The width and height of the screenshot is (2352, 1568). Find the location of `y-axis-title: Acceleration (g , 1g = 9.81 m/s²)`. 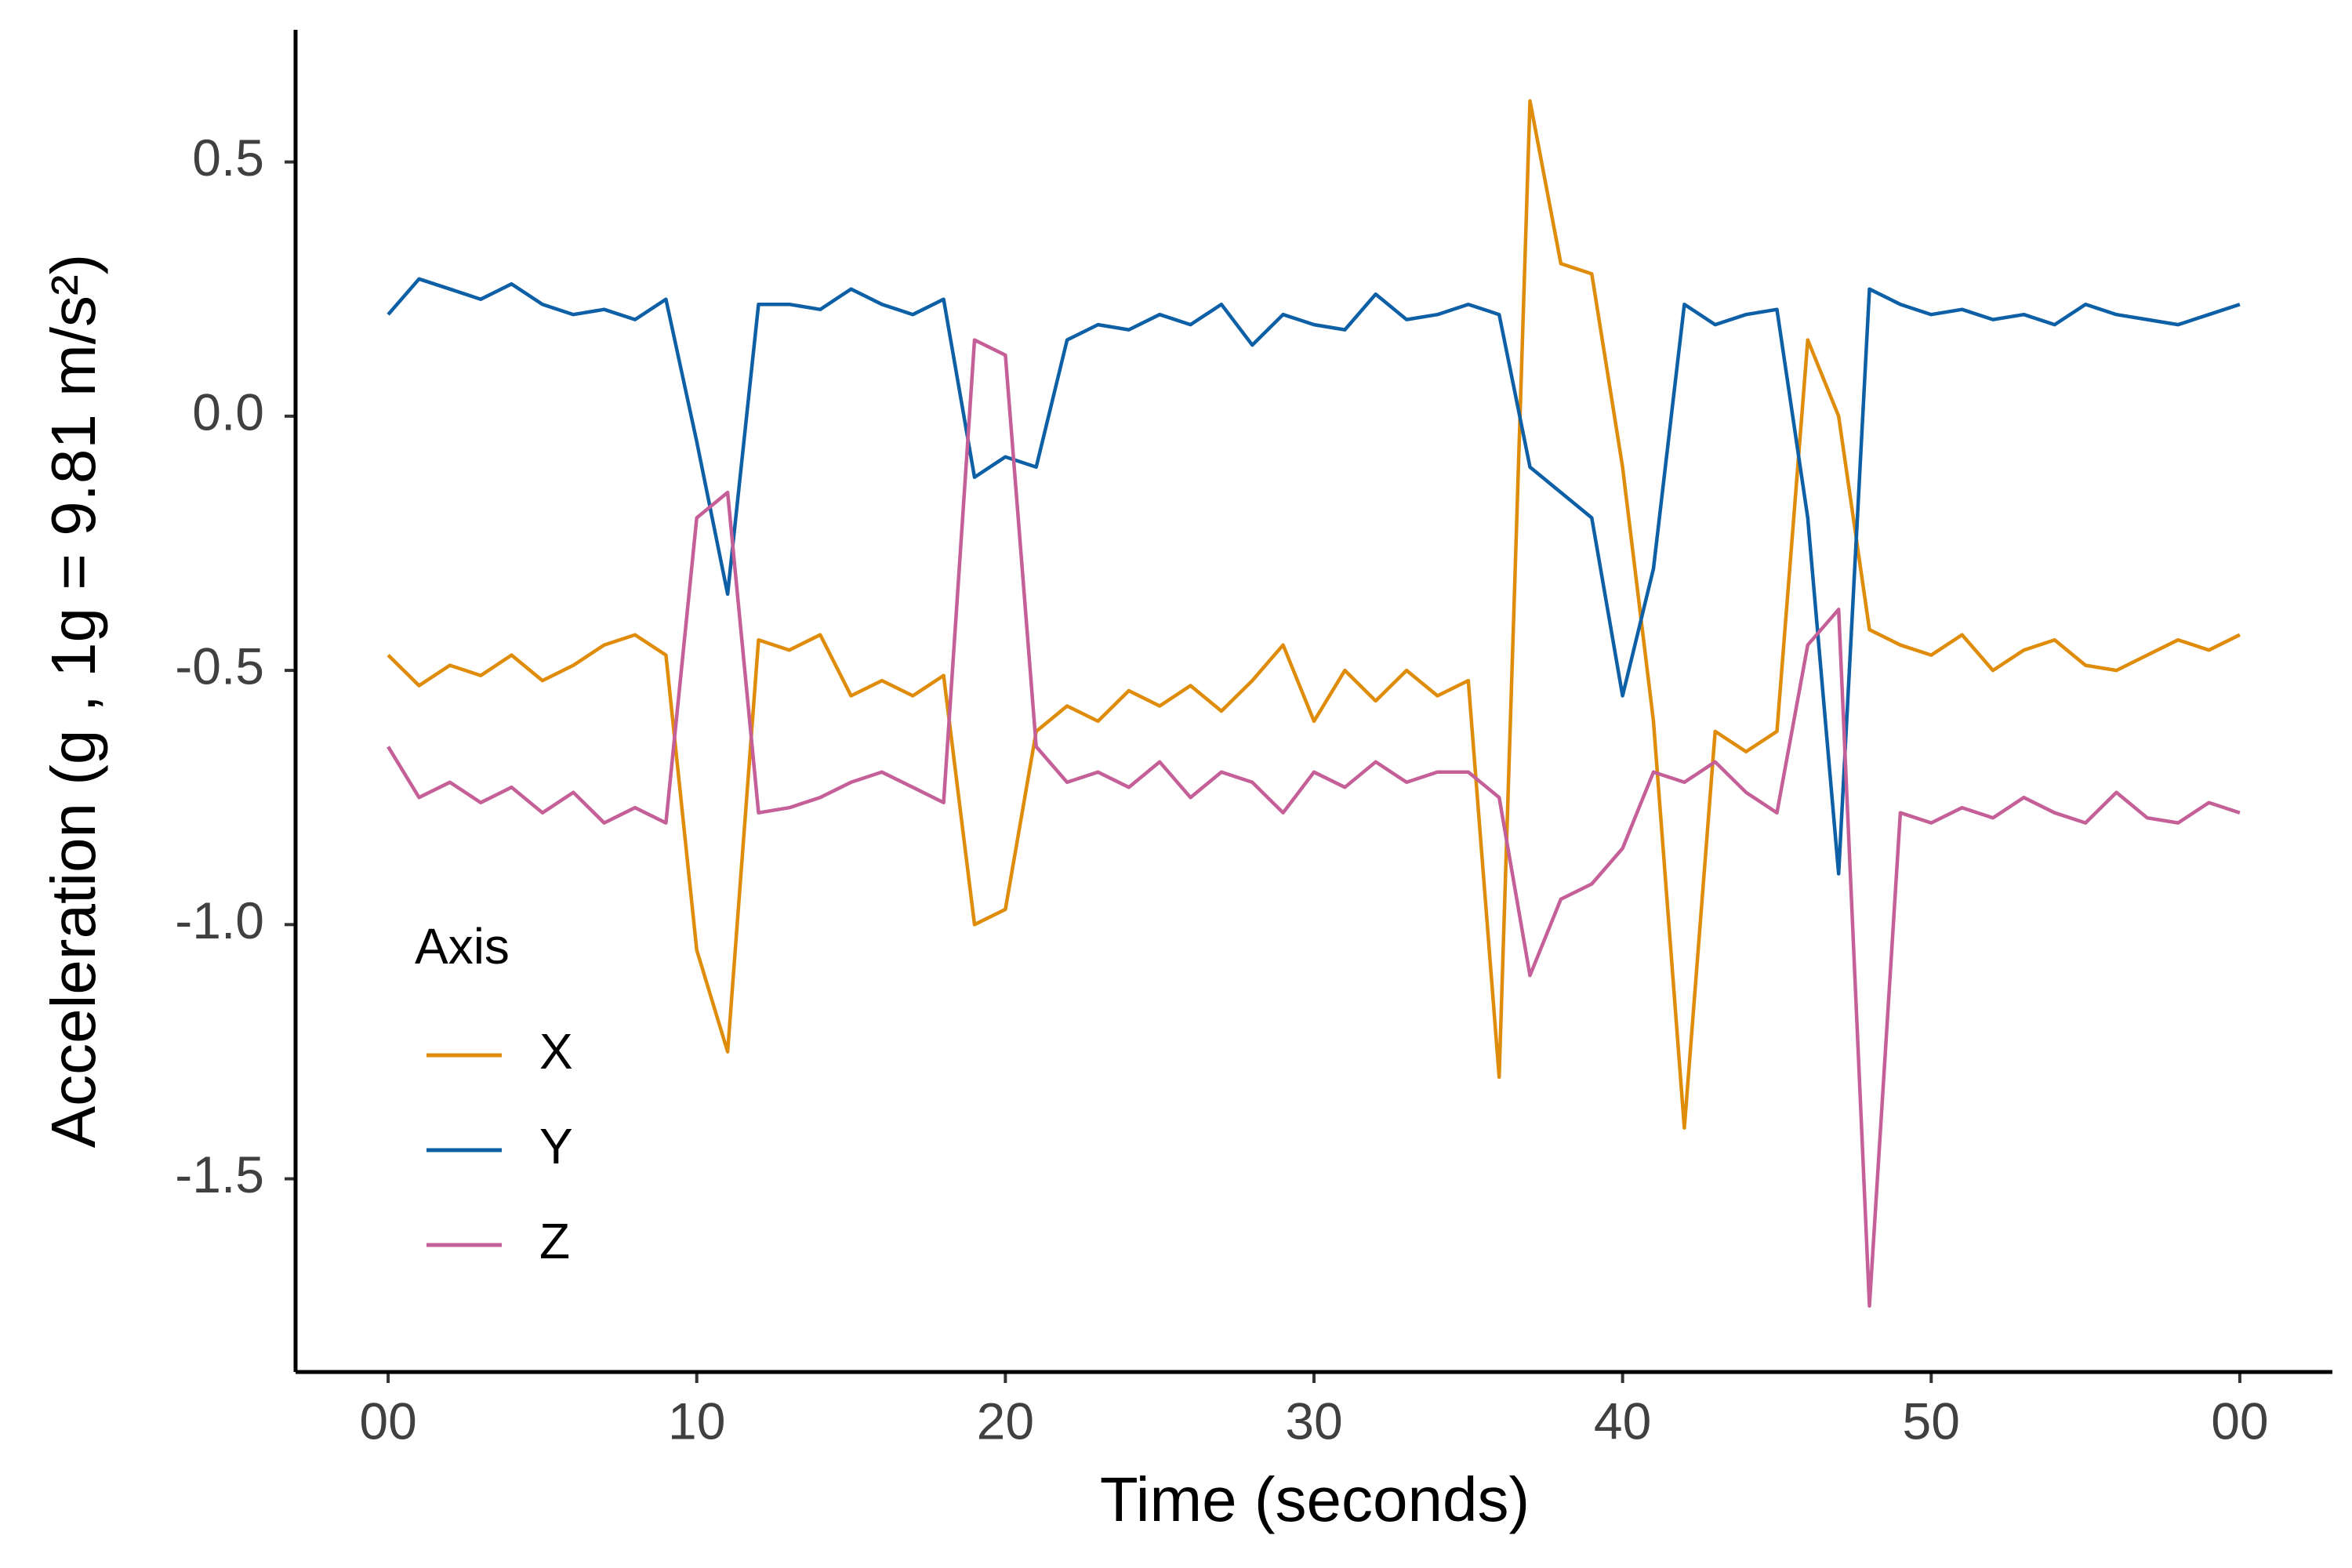

y-axis-title: Acceleration (g , 1g = 9.81 m/s²) is located at coordinates (73, 701).